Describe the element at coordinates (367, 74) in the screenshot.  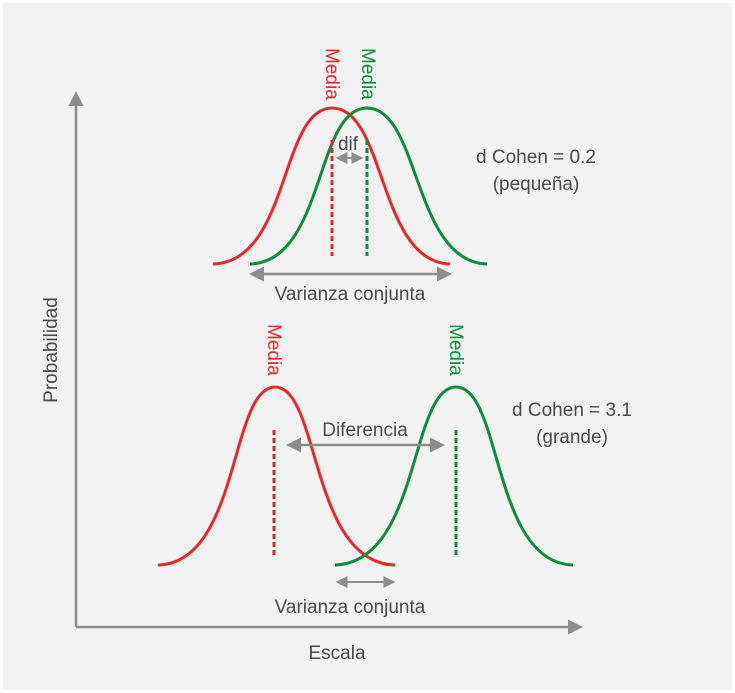
I see `top-green-mean-label: Media` at that location.